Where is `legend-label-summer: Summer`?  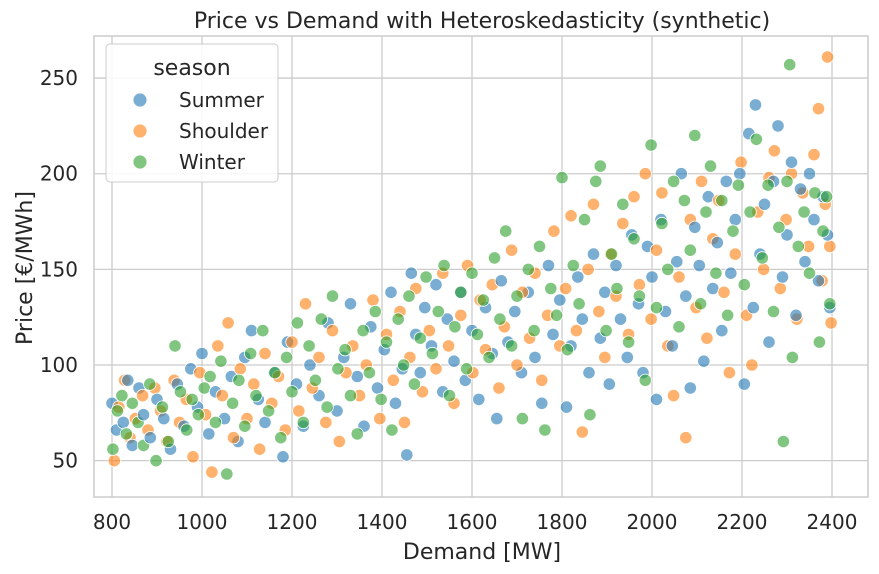
legend-label-summer: Summer is located at coordinates (222, 100).